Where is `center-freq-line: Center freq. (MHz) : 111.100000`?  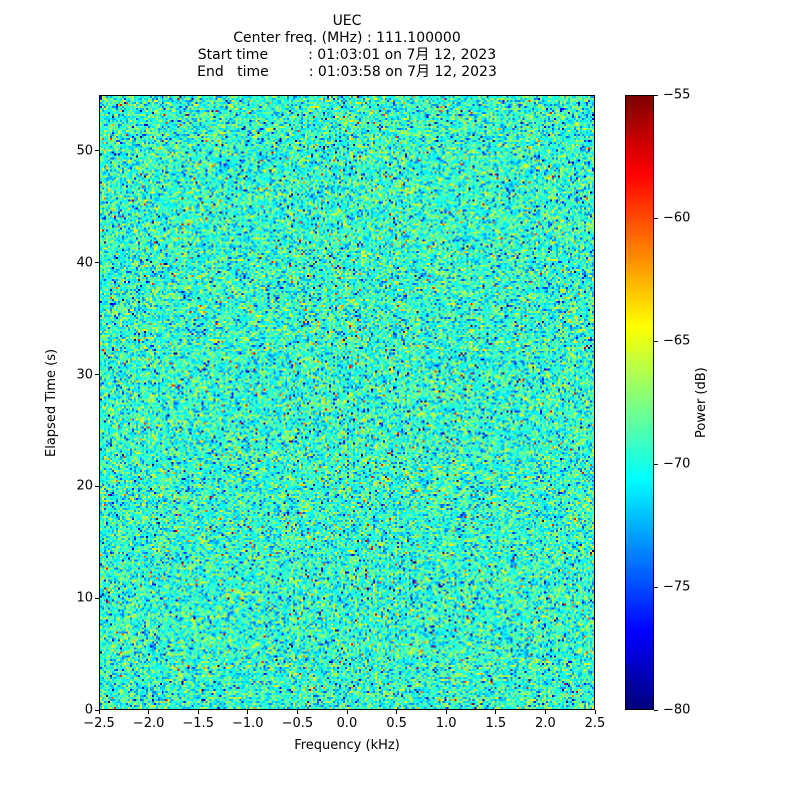
center-freq-line: Center freq. (MHz) : 111.100000 is located at coordinates (347, 38).